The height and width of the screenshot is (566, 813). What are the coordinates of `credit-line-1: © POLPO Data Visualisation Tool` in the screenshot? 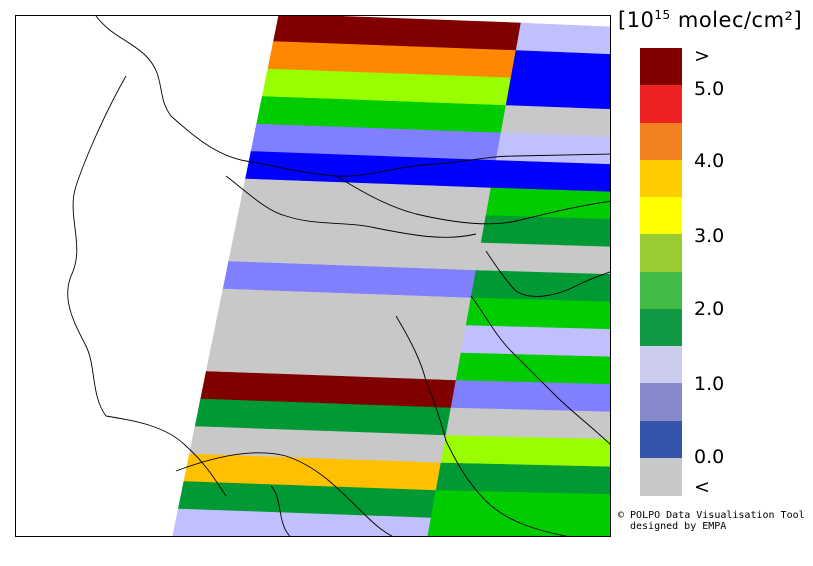 It's located at (711, 515).